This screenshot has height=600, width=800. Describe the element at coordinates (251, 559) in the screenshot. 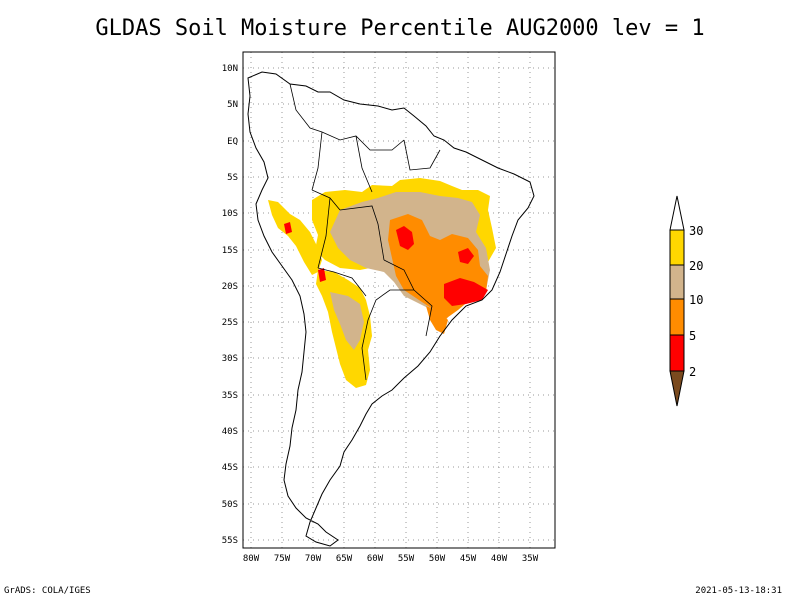

I see `lon-label: 80W` at that location.